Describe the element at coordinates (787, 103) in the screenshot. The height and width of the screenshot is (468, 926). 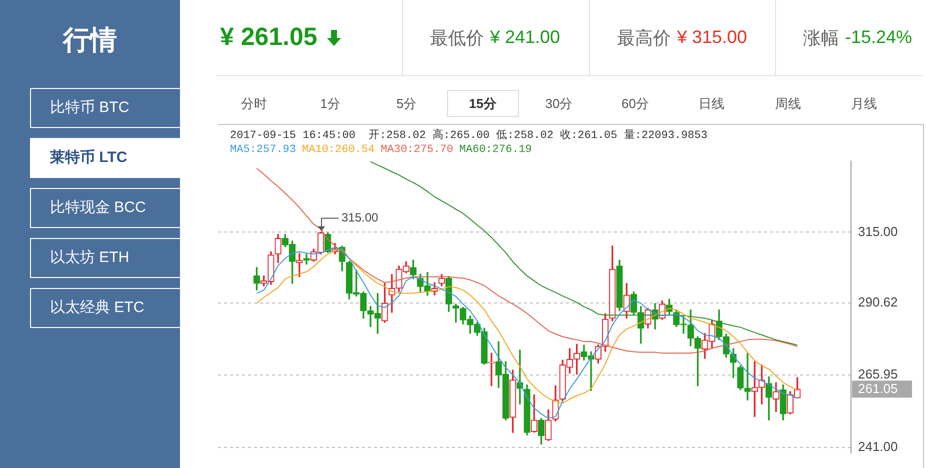
I see `text: 周线` at that location.